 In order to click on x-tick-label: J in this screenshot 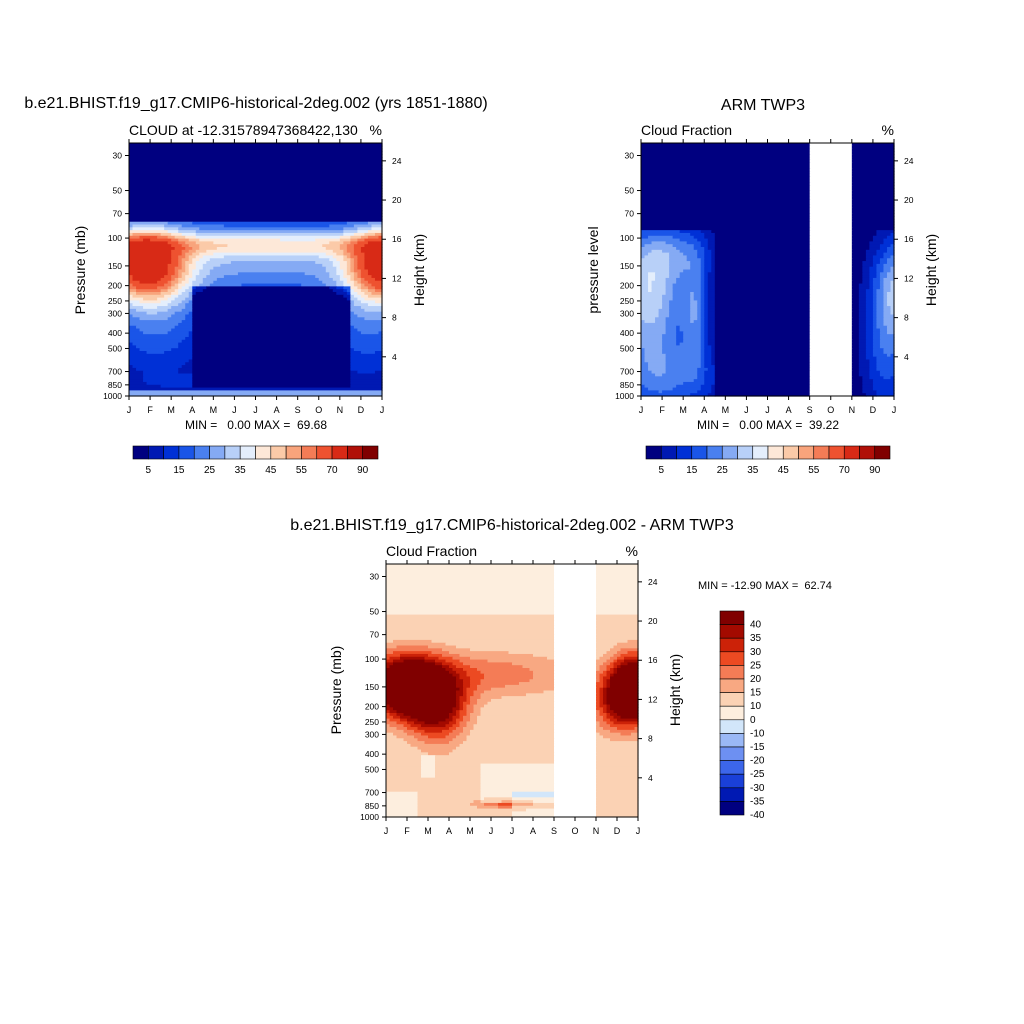, I will do `click(638, 831)`.